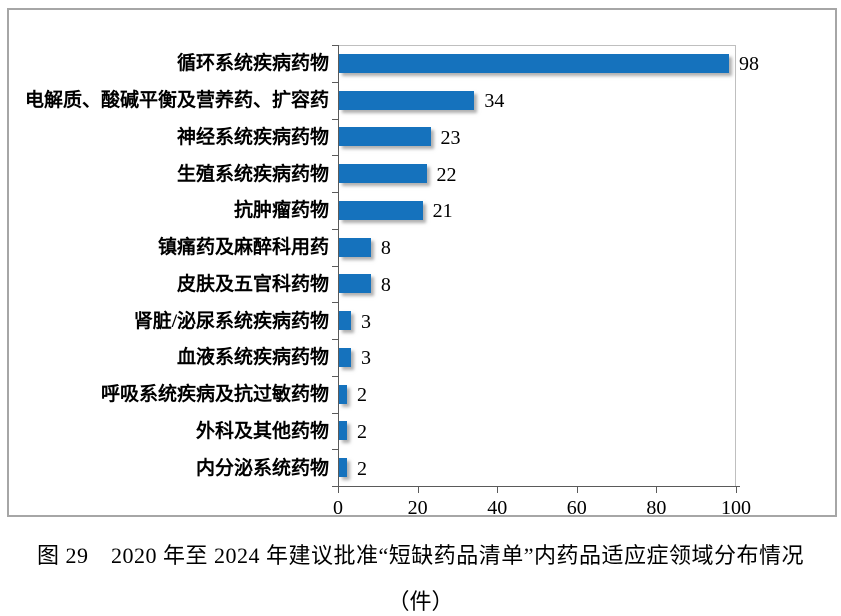  Describe the element at coordinates (749, 64) in the screenshot. I see `value-label: 98` at that location.